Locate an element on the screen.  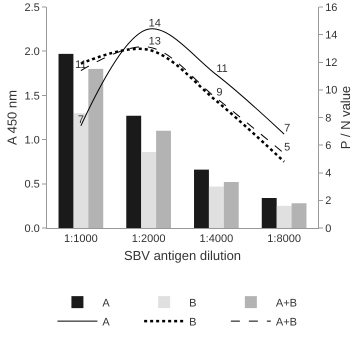
data-label: 14 is located at coordinates (154, 23).